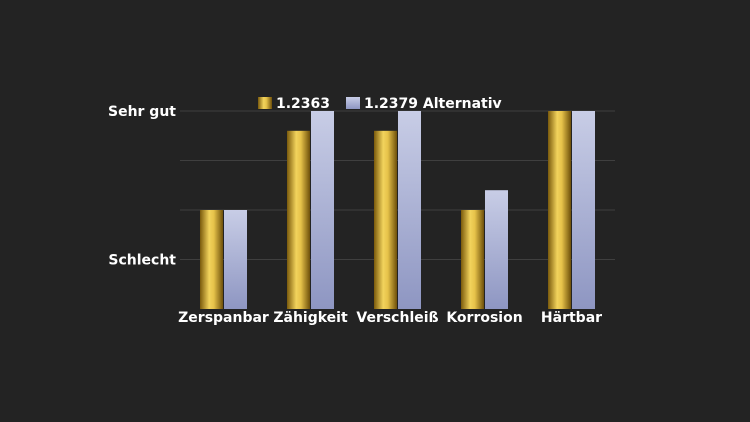  I want to click on bar-1.2363-zerspanbar, so click(211, 259).